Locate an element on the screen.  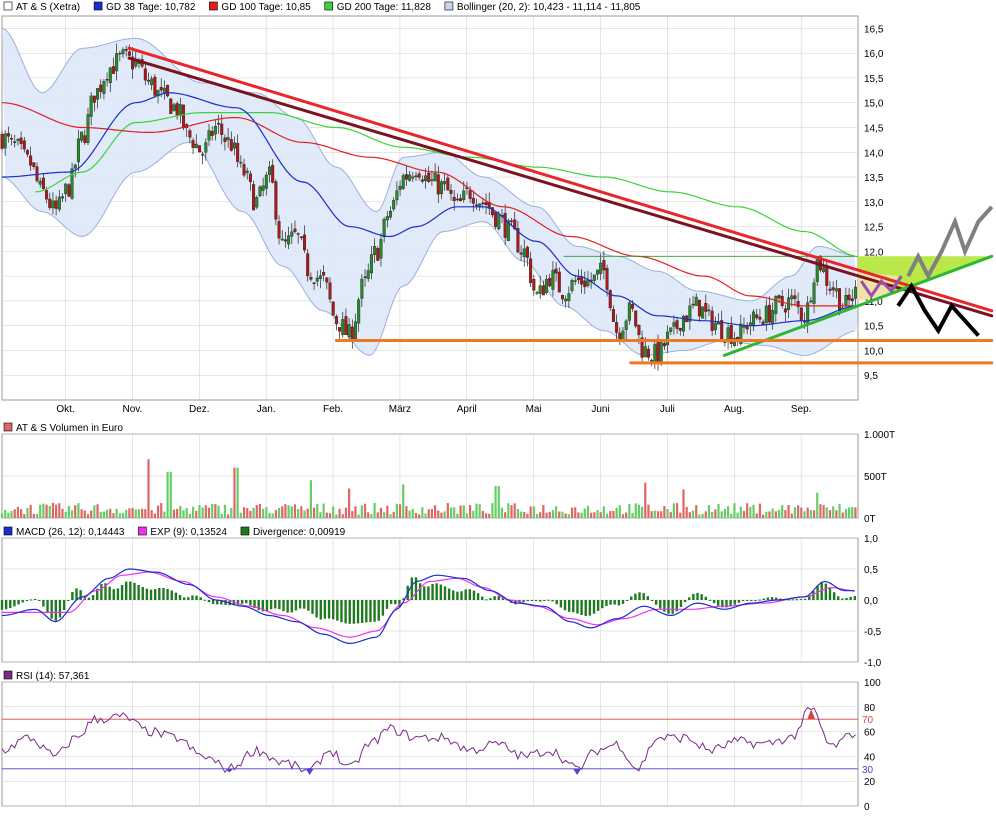
volume-bars is located at coordinates (428, 488).